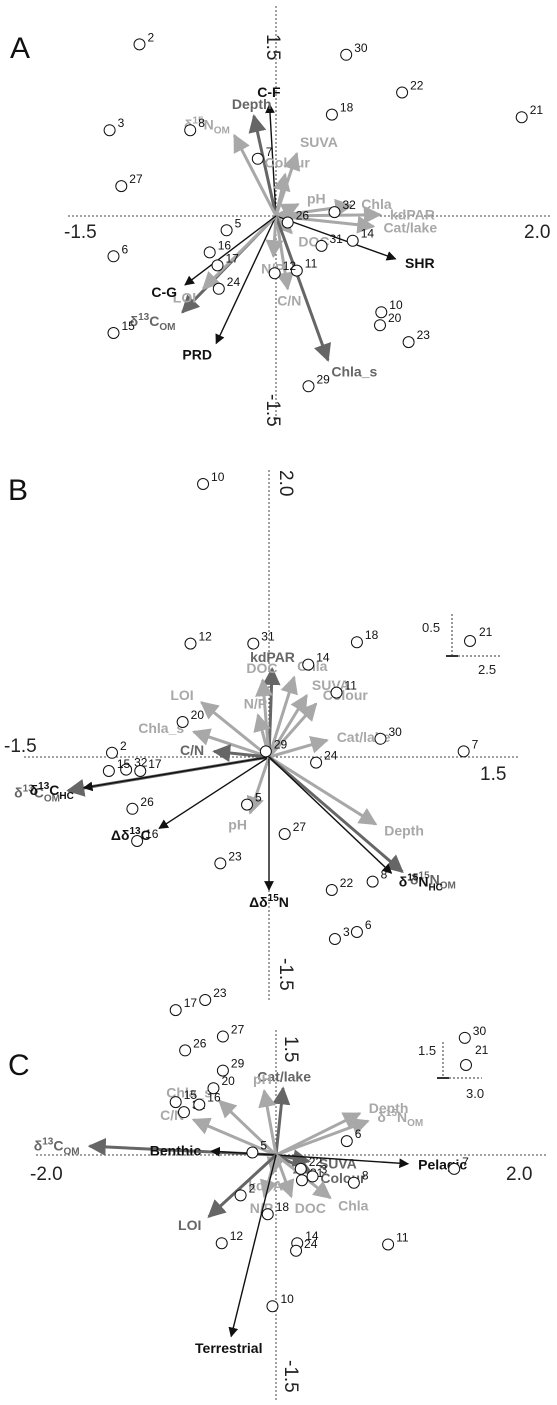 This screenshot has height=1405, width=557. What do you see at coordinates (319, 142) in the screenshot?
I see `vector-label-suva-a: SUVA` at bounding box center [319, 142].